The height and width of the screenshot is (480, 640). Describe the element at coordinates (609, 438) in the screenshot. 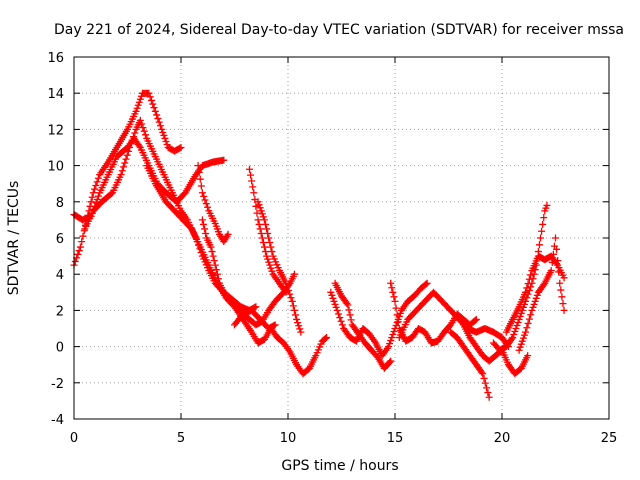

I see `x-tick-label: 25` at that location.